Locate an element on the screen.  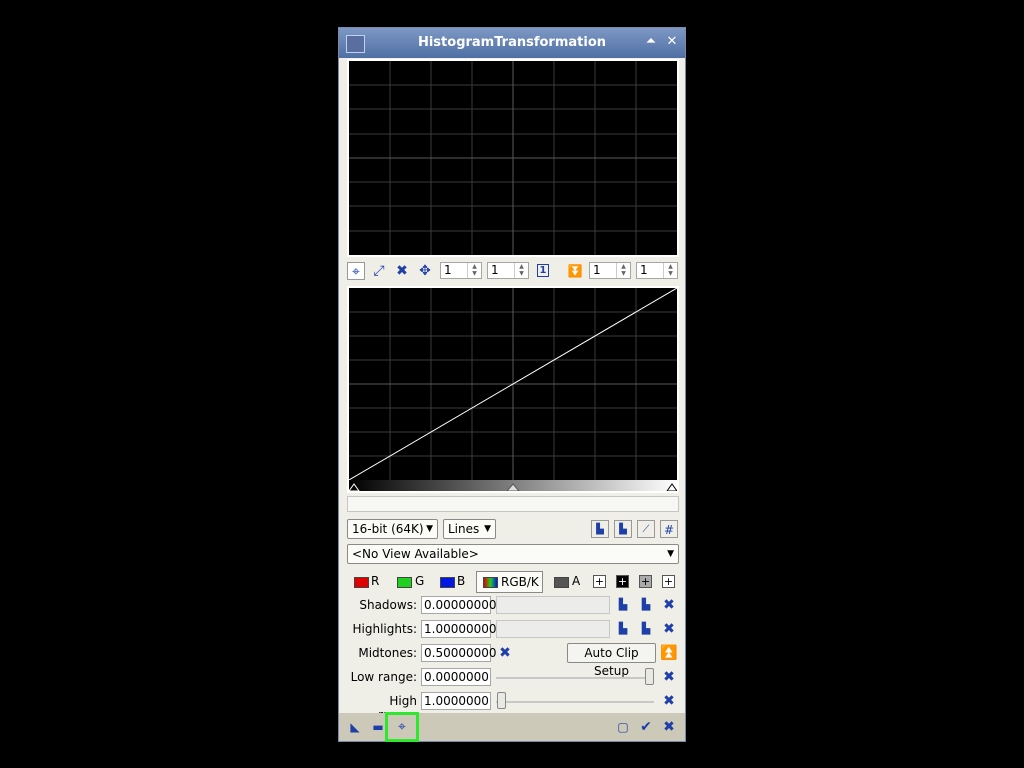
blue-swatch is located at coordinates (447, 582).